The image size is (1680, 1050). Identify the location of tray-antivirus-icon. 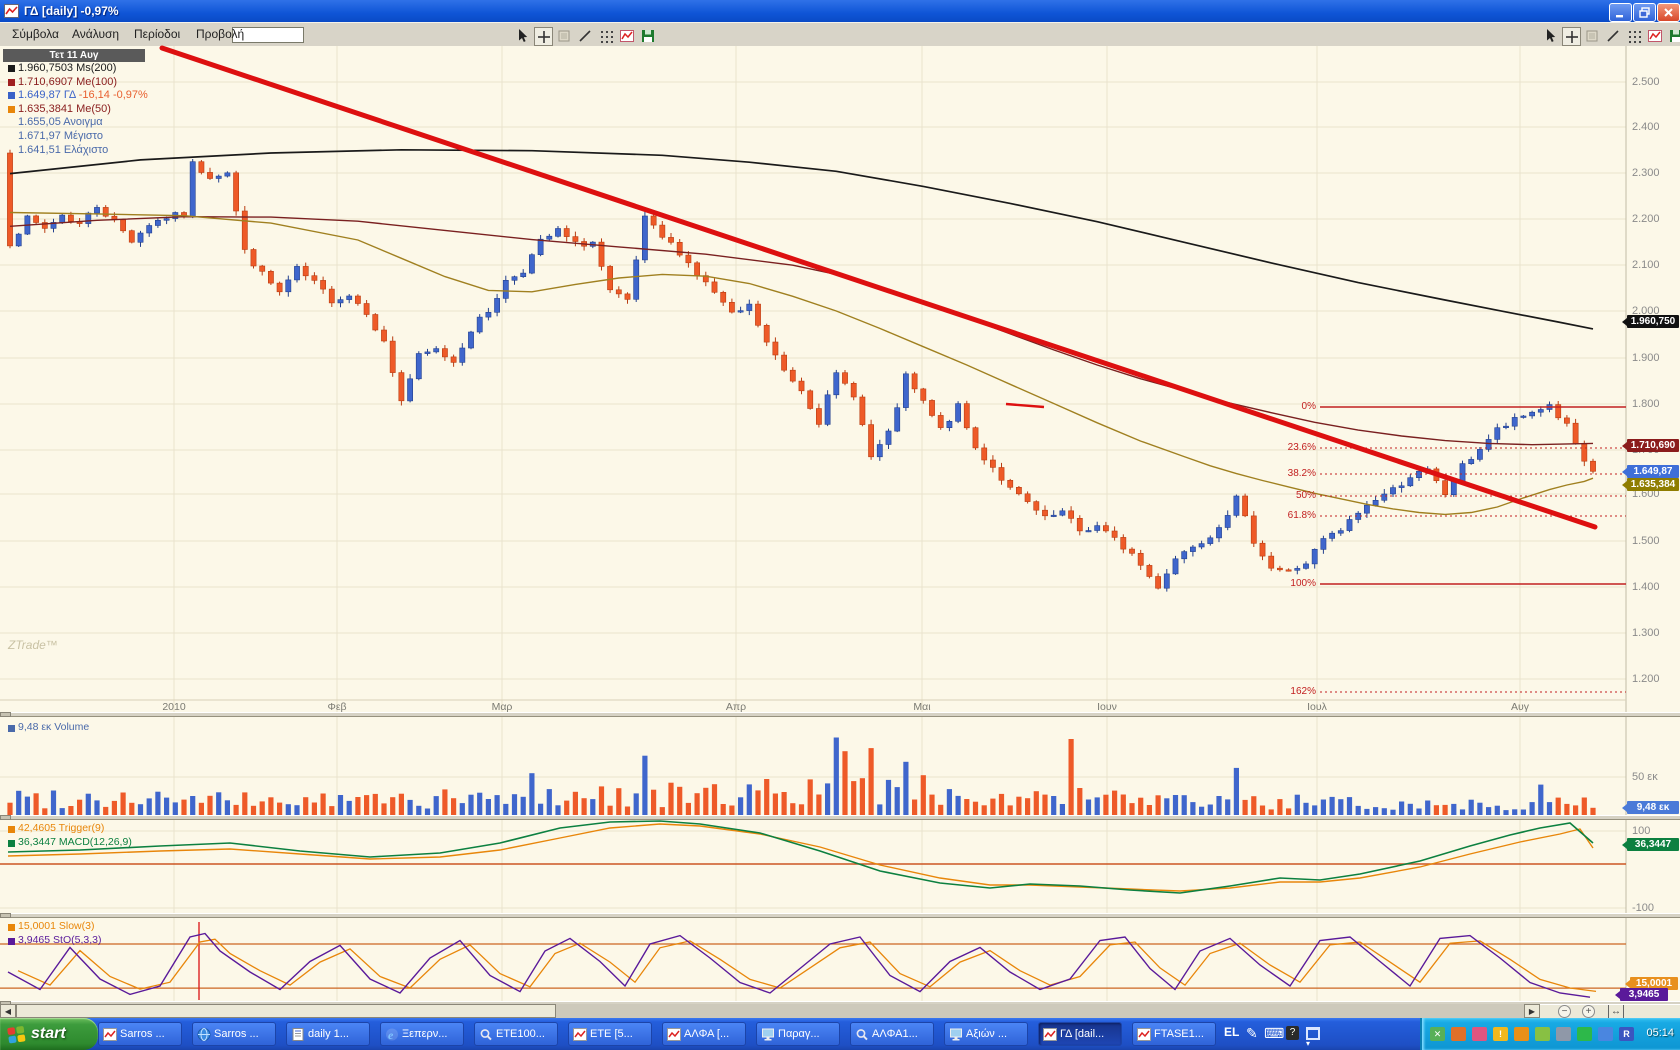
(1542, 1034).